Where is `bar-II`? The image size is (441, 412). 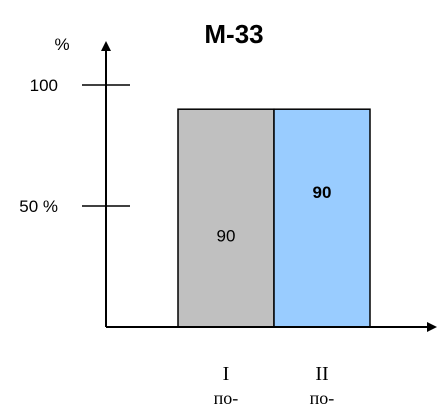 bar-II is located at coordinates (322, 218).